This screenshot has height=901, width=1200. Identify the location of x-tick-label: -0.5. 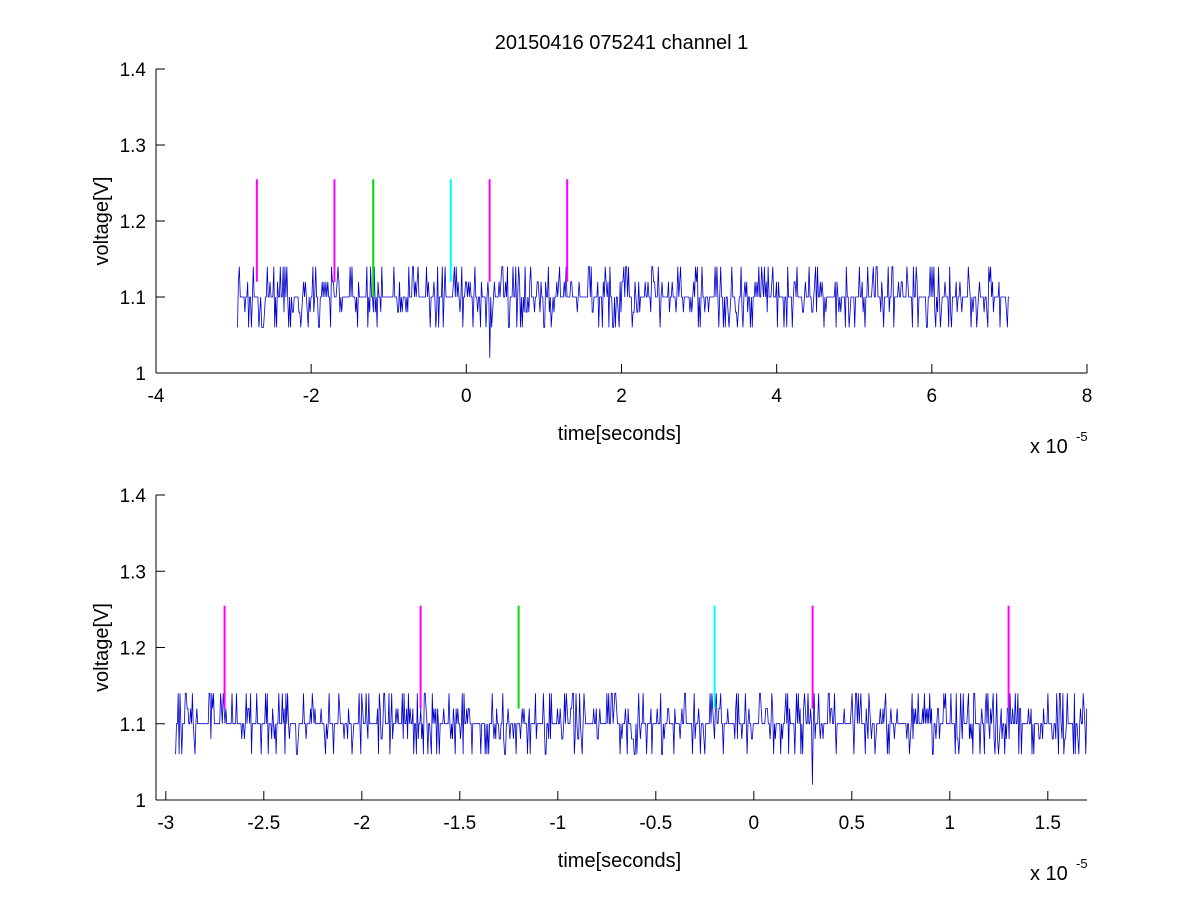
(655, 823).